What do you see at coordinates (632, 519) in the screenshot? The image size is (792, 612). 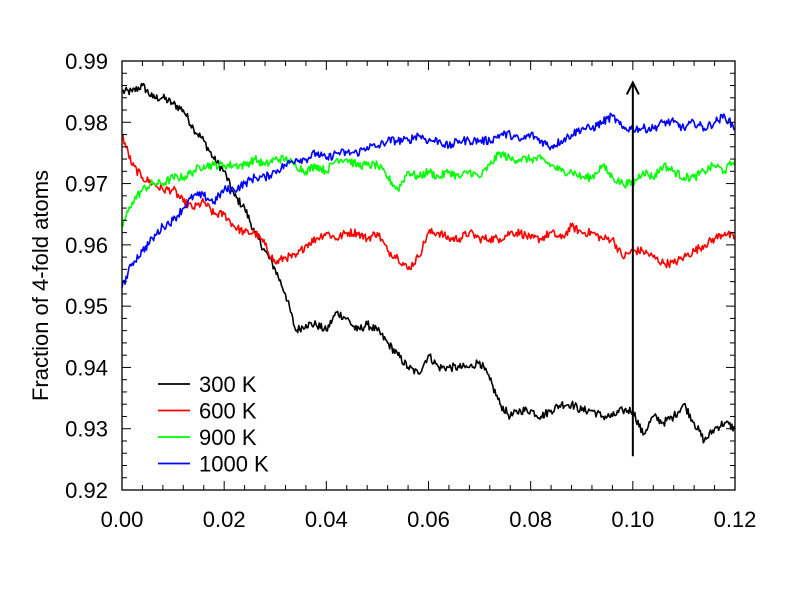 I see `x-tick-label: 0.10` at bounding box center [632, 519].